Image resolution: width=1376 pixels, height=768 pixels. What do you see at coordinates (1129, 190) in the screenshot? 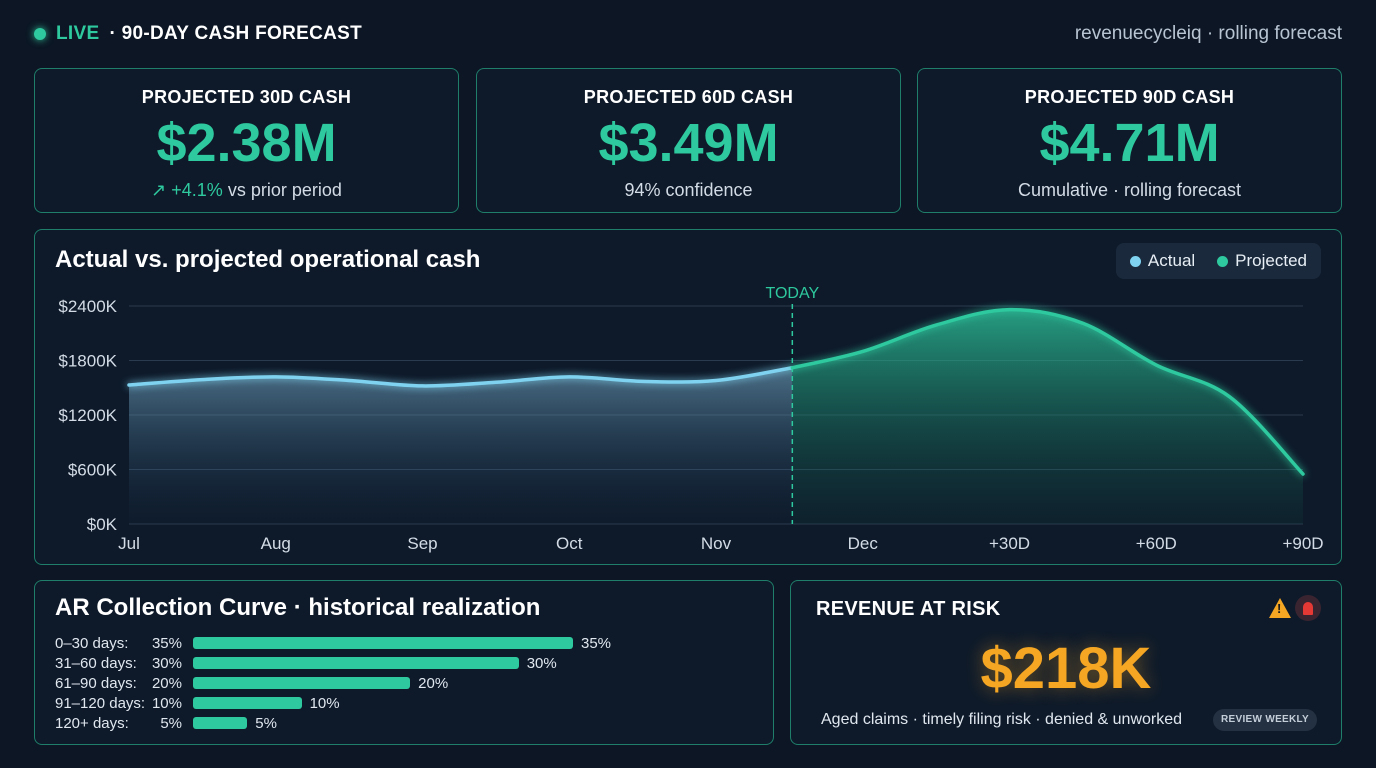
I see `kpi-sub: Cumulative · rolling forecast` at bounding box center [1129, 190].